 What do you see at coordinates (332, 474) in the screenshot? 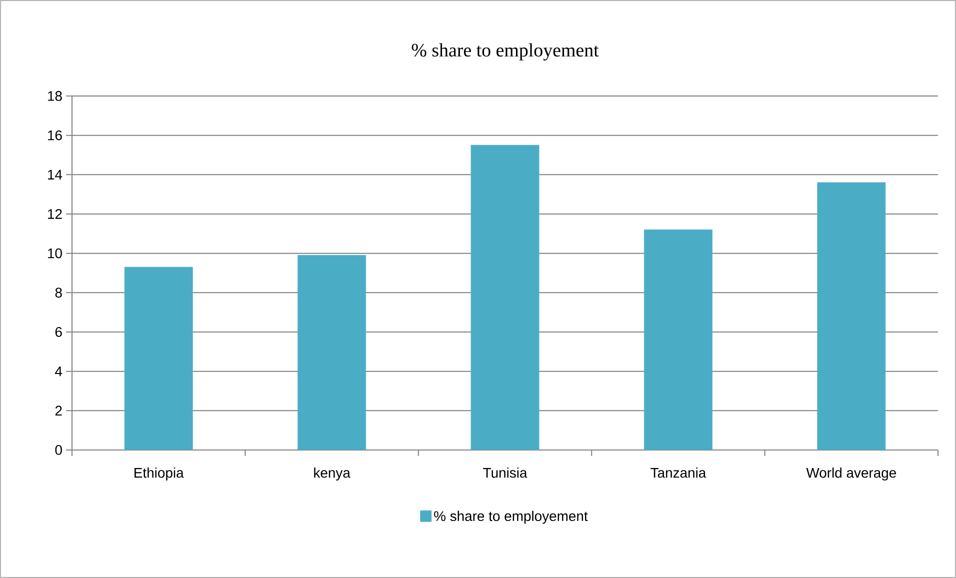
I see `x-tick-label: kenya` at bounding box center [332, 474].